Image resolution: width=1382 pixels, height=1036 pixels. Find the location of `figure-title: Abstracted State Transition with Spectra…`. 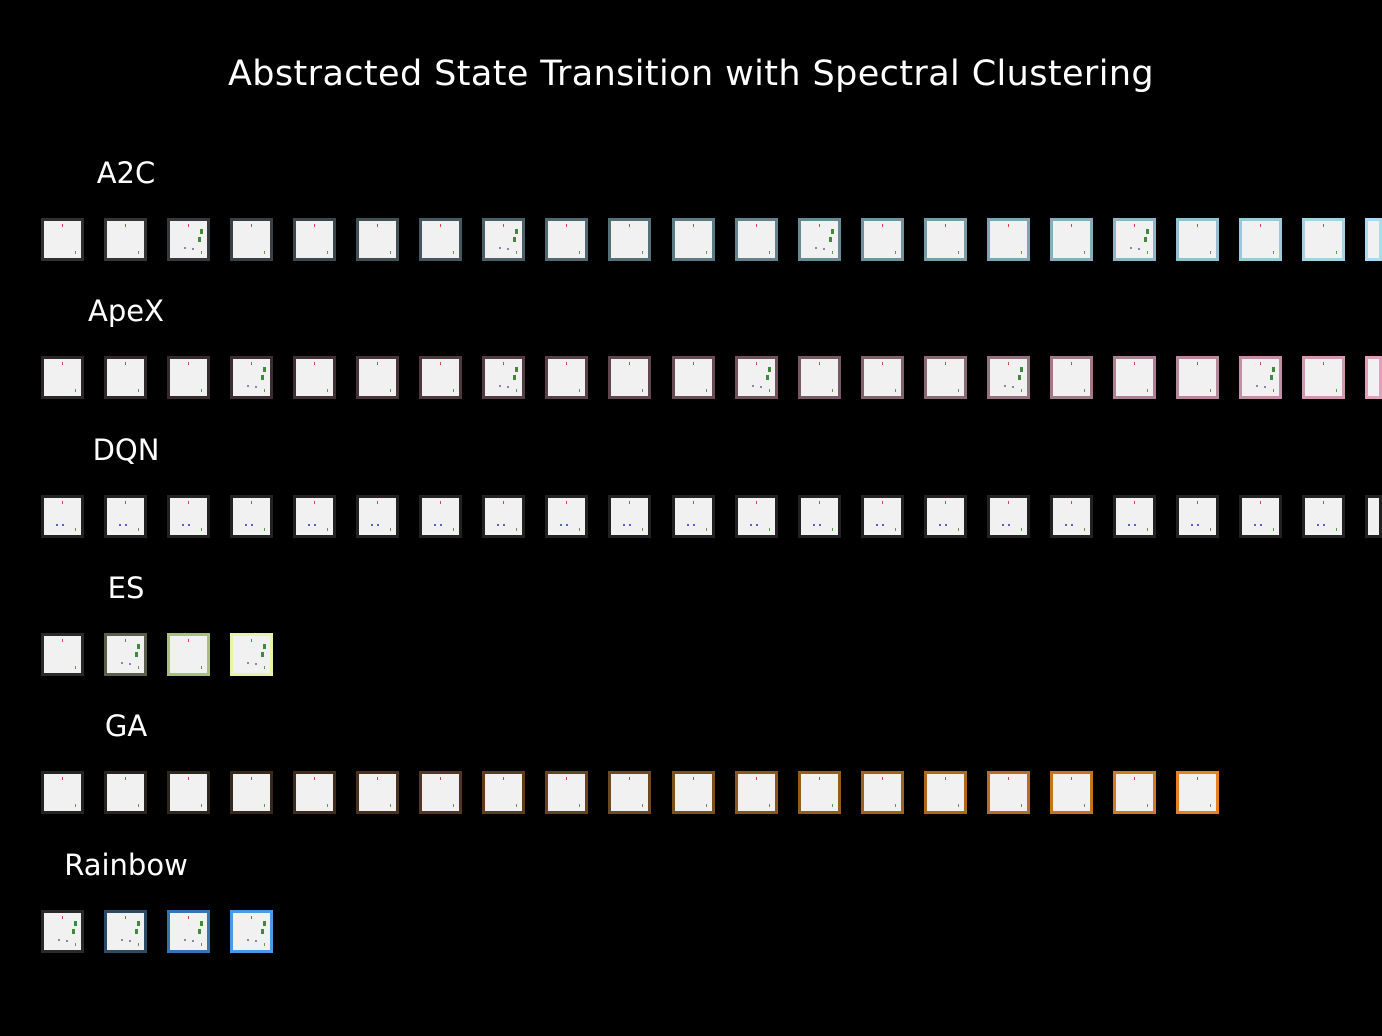

figure-title: Abstracted State Transition with Spectra… is located at coordinates (691, 74).